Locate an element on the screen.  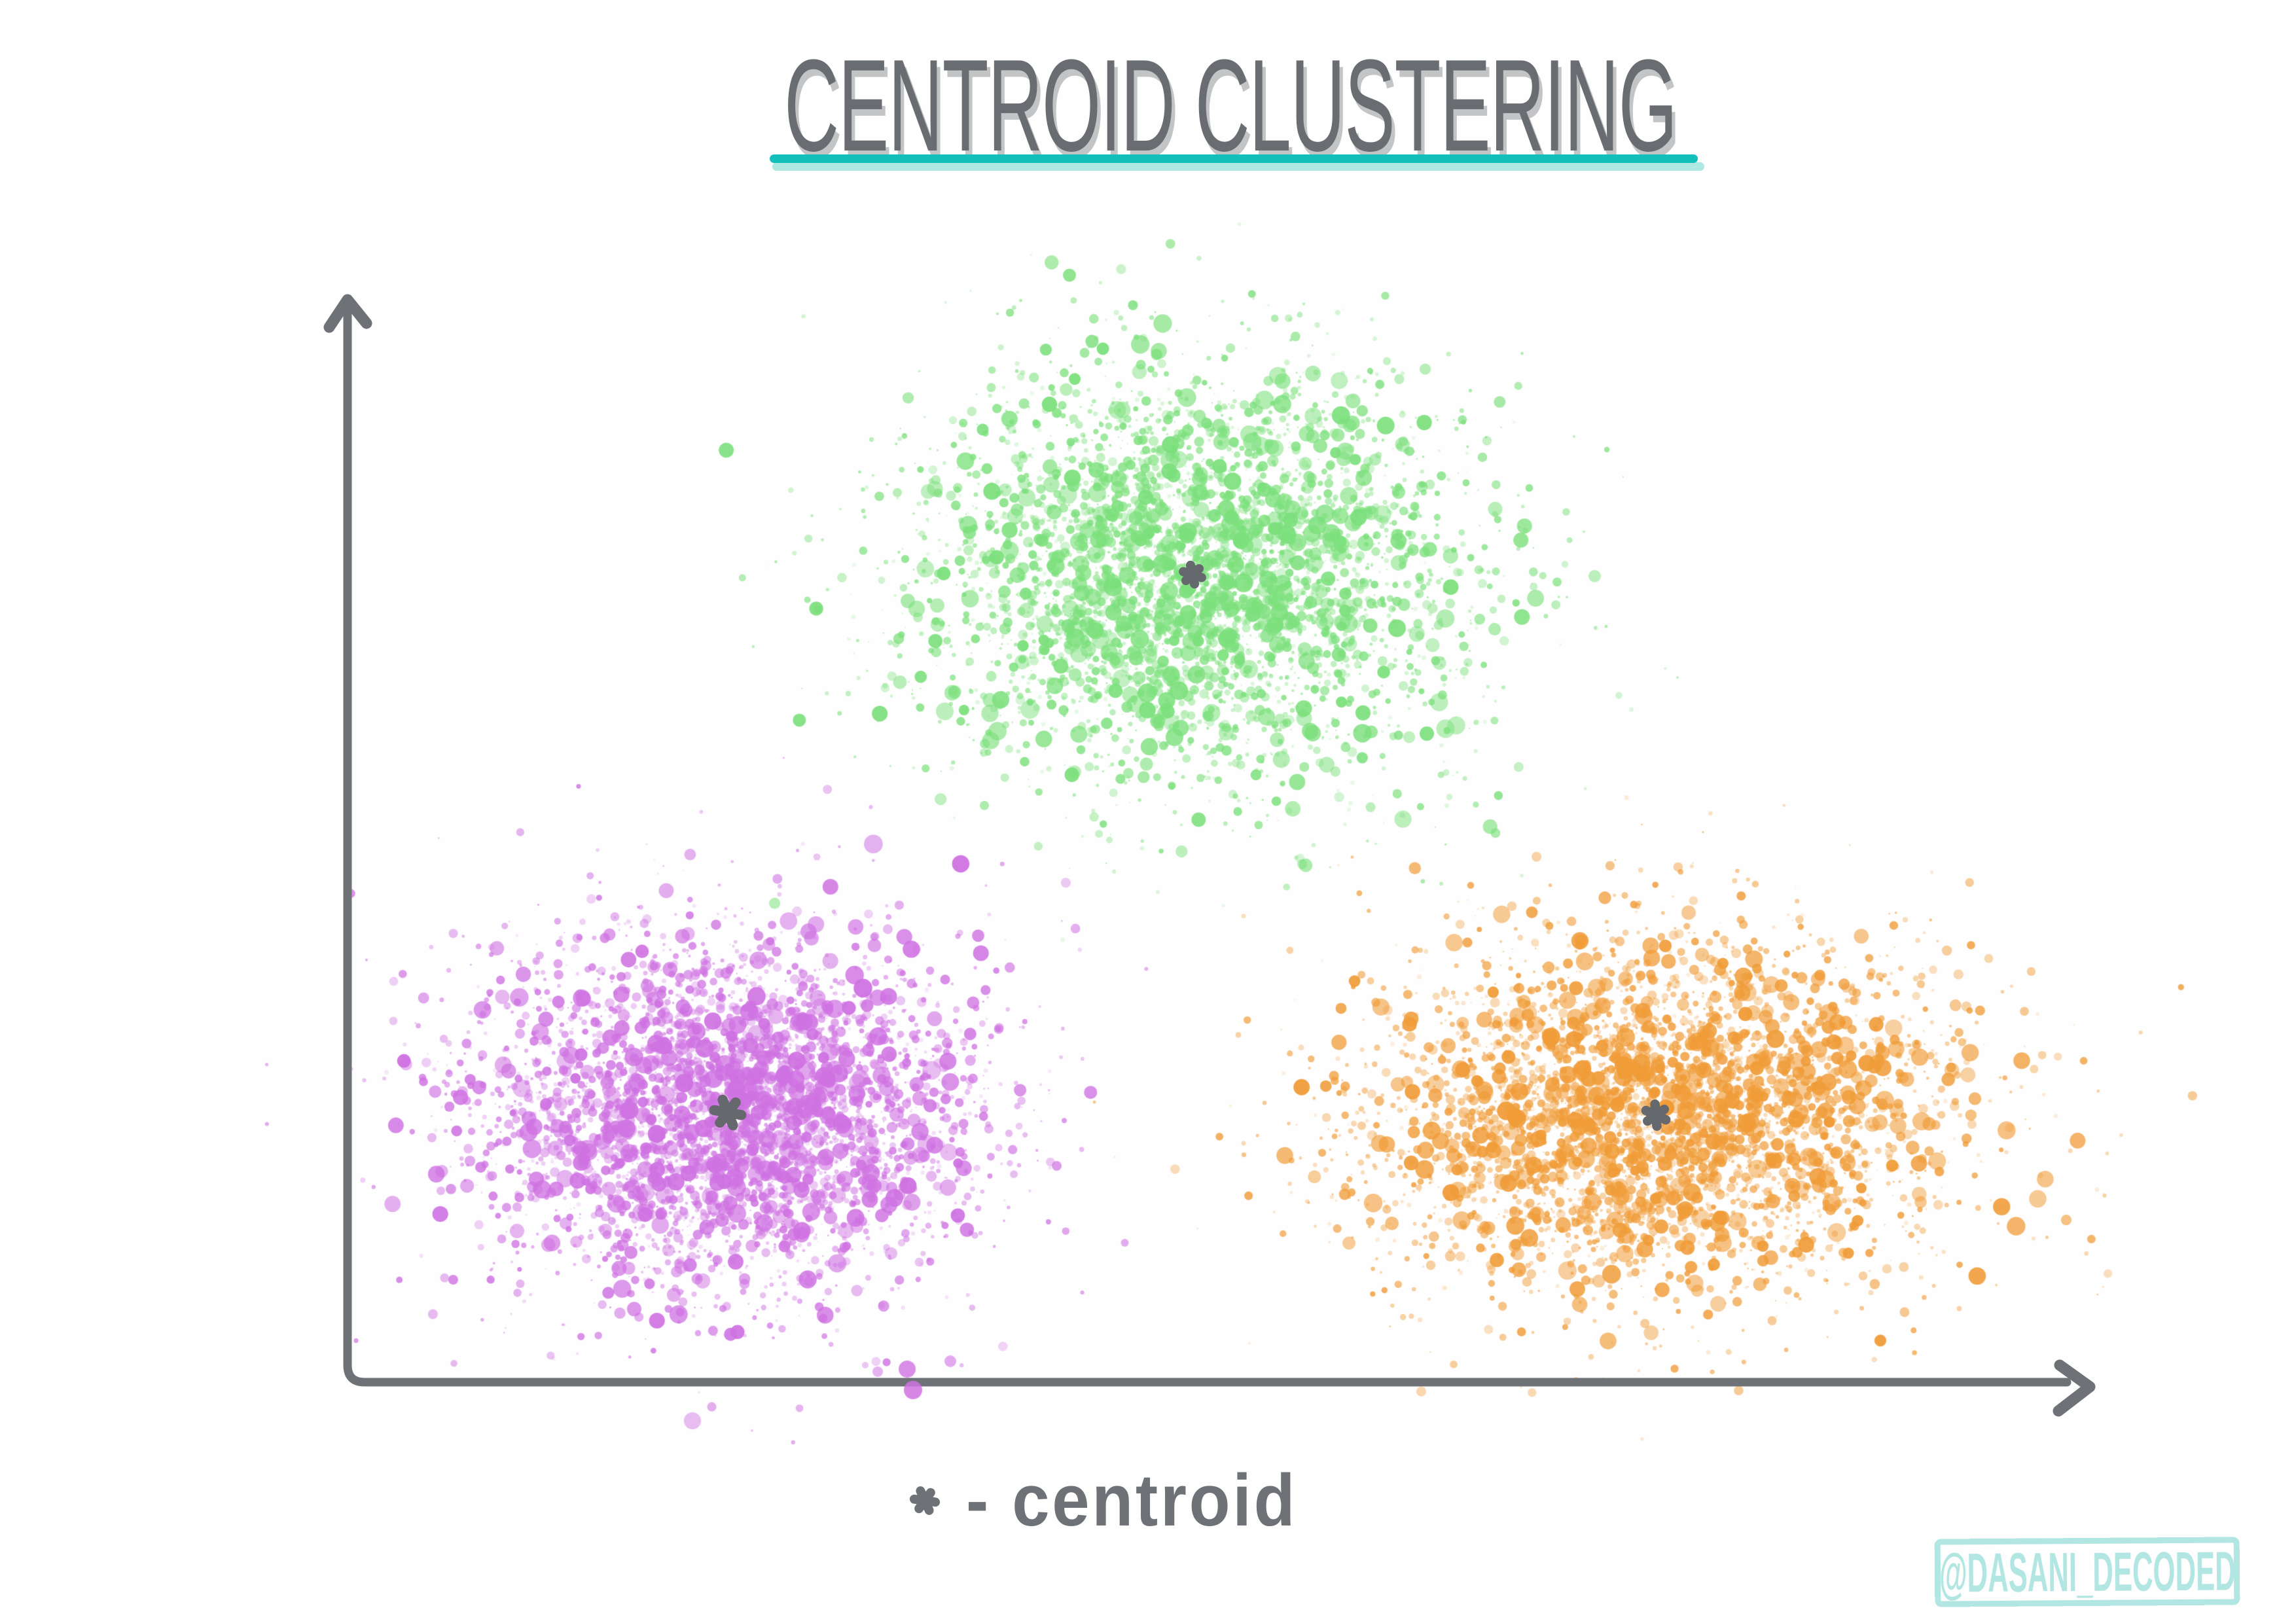
legend-label: - centroid is located at coordinates (1132, 1500).